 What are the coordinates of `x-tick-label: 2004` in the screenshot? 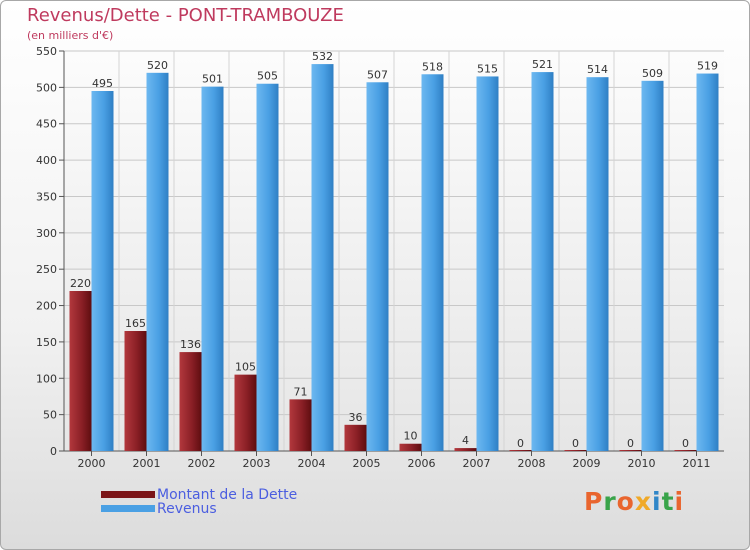 It's located at (312, 463).